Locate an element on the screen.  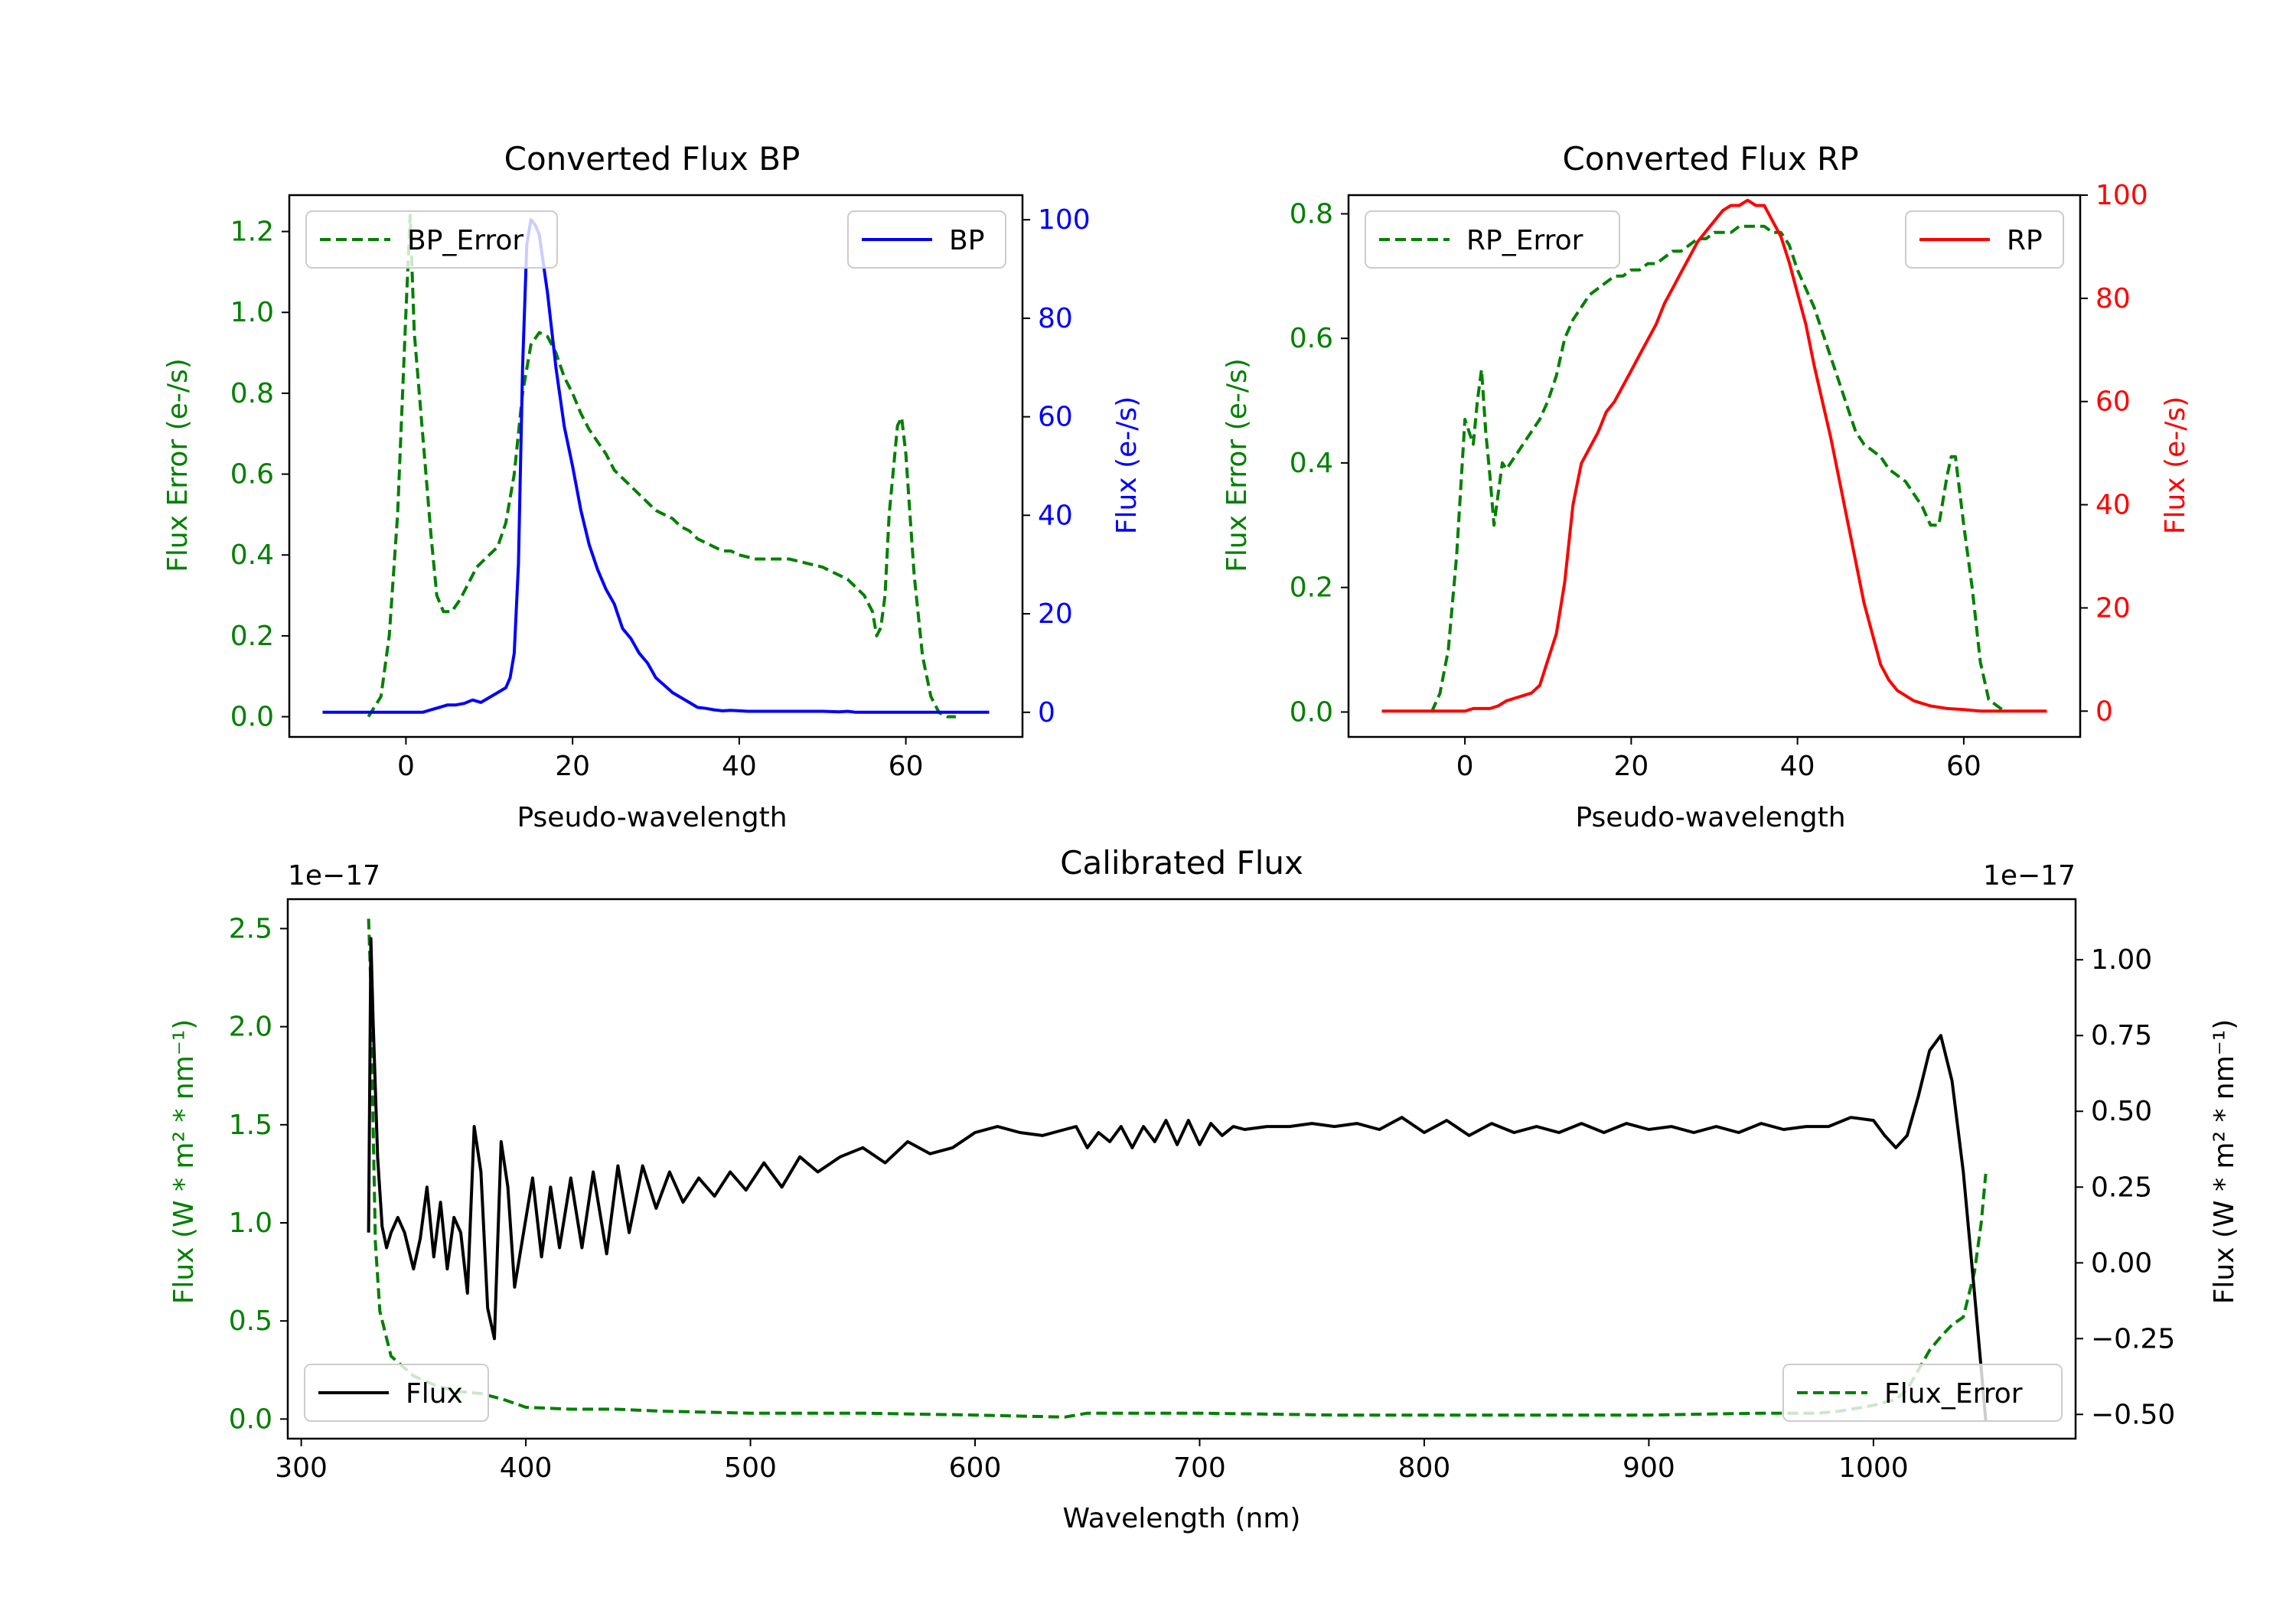
cal-xtick-label: 500 is located at coordinates (750, 1468).